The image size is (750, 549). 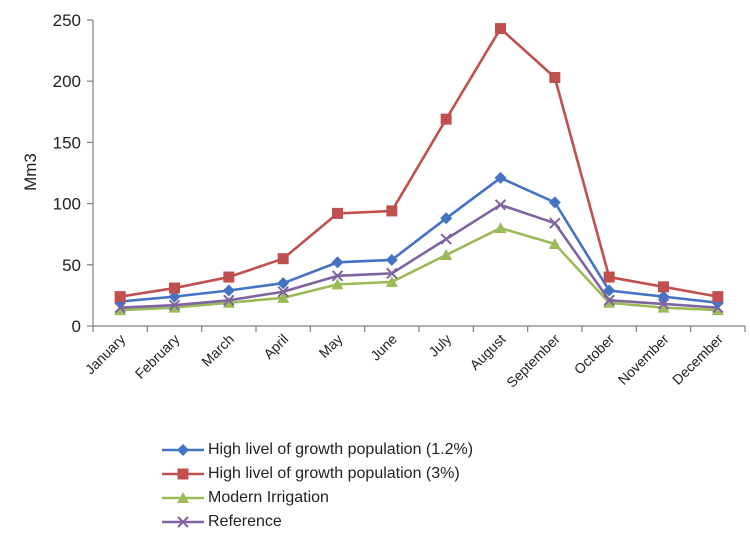 What do you see at coordinates (67, 142) in the screenshot?
I see `y-tick-label: 150` at bounding box center [67, 142].